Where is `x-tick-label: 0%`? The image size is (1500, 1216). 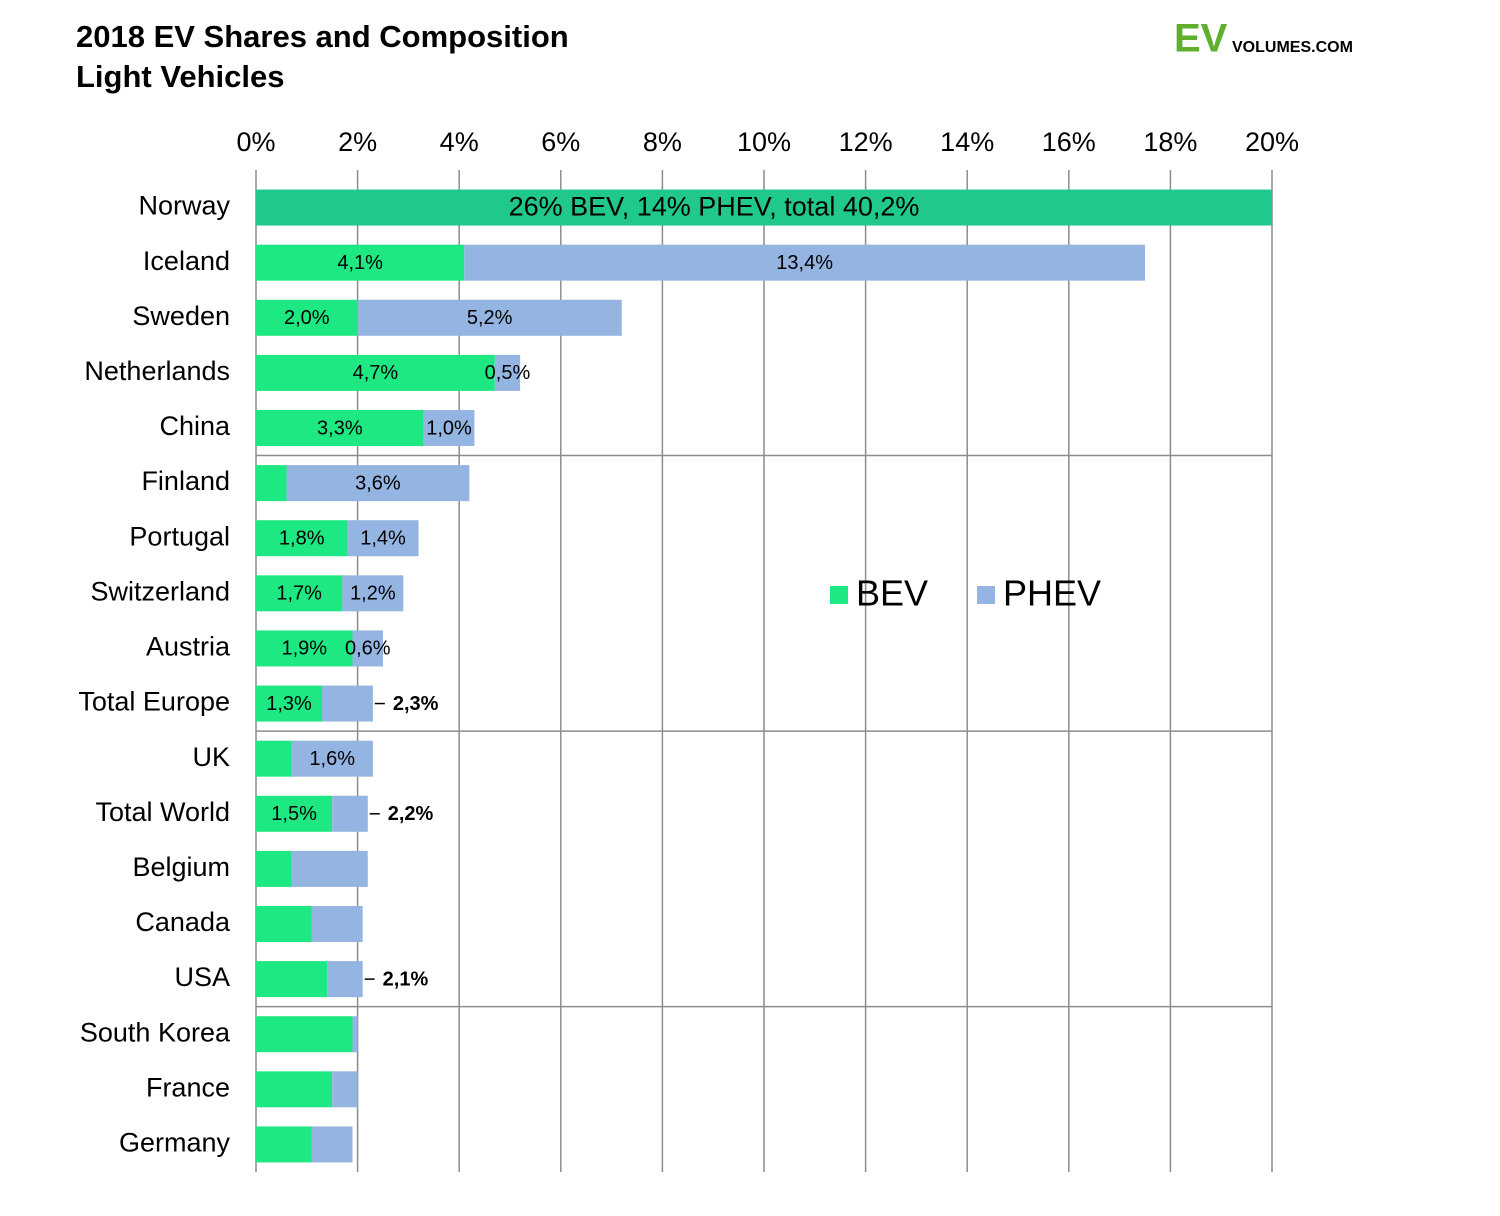 x-tick-label: 0% is located at coordinates (255, 142).